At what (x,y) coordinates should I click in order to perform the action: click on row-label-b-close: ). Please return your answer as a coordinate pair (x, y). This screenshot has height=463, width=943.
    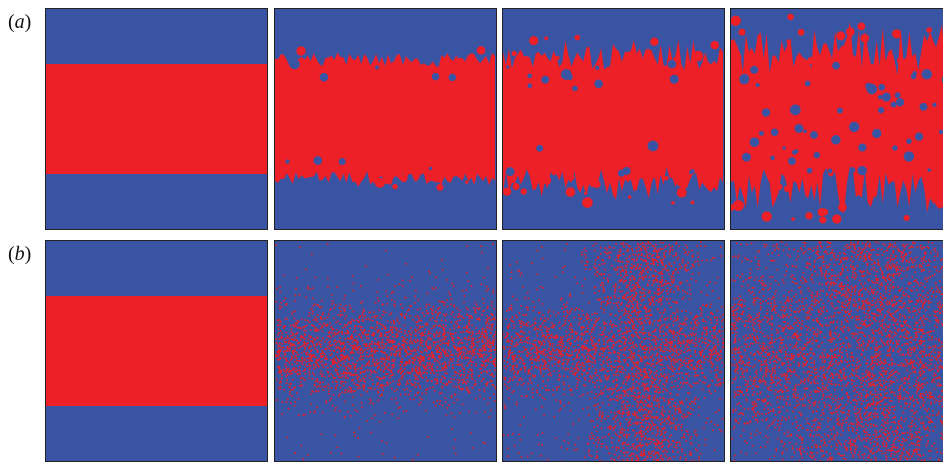
    Looking at the image, I should click on (28, 254).